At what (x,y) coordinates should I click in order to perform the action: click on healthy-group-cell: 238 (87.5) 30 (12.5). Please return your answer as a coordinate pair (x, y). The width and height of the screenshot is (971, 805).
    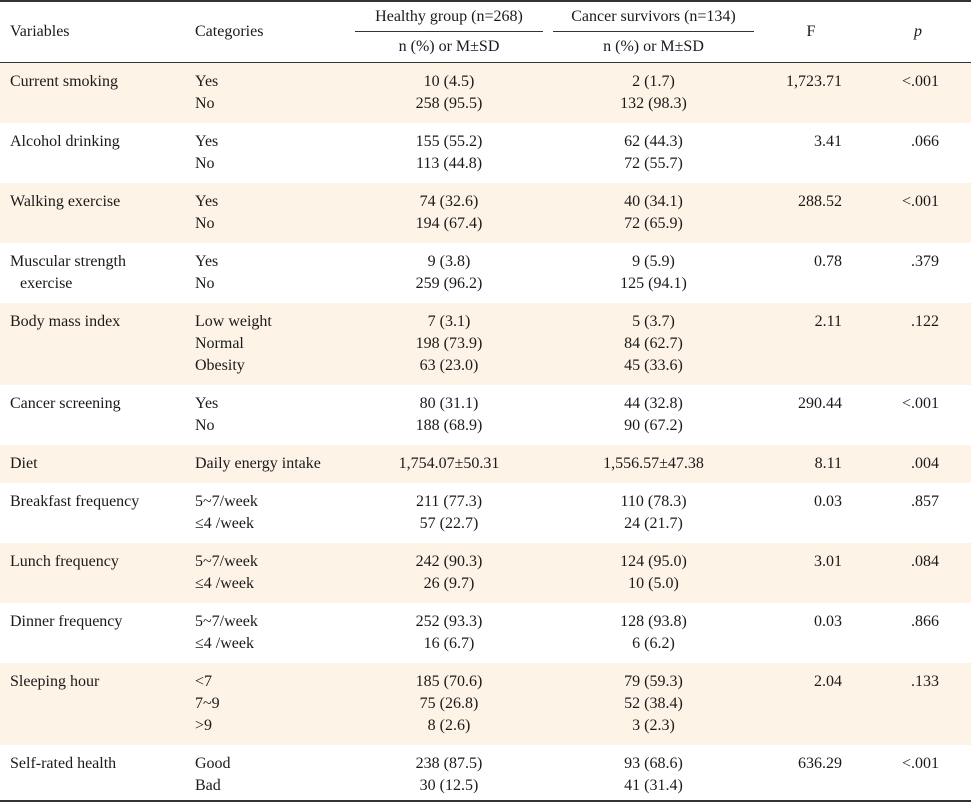
    Looking at the image, I should click on (449, 775).